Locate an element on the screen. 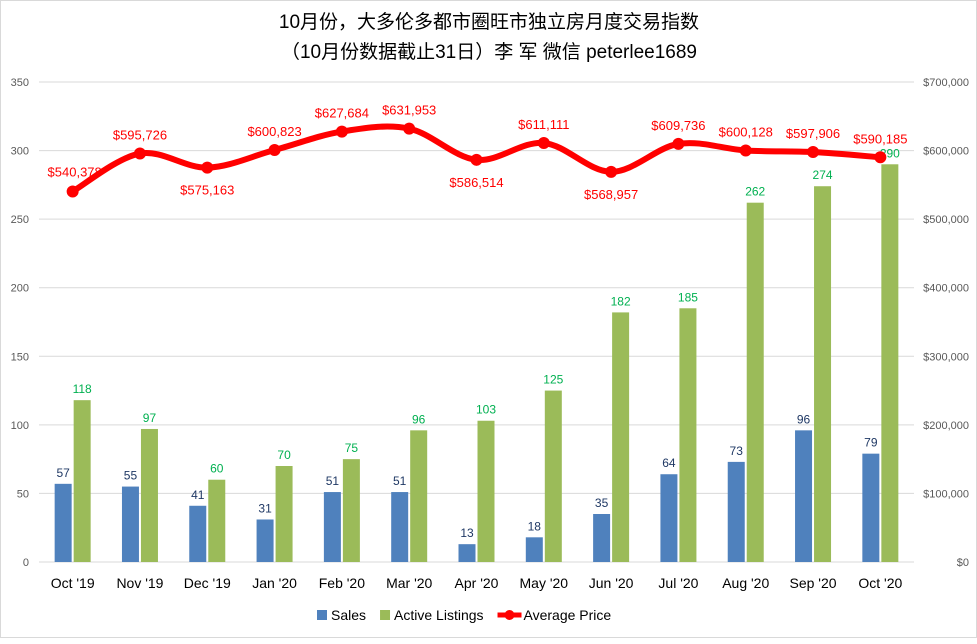  bar-data-label: 118 is located at coordinates (82, 389).